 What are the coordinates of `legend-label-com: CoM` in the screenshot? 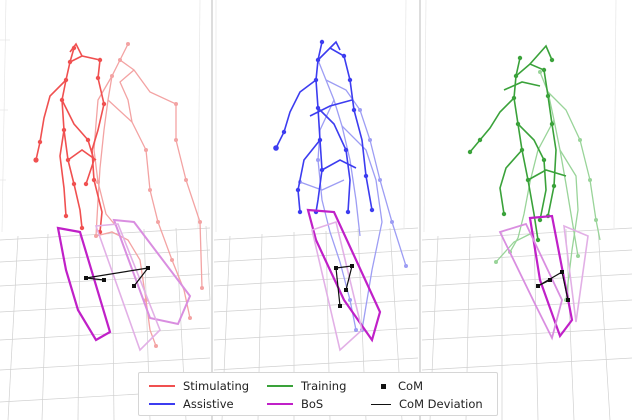 It's located at (410, 386).